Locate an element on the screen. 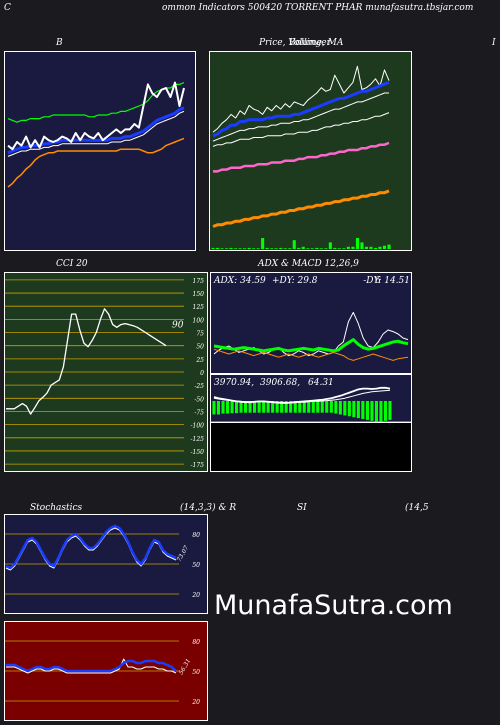  price-ma-title: Price, Volume, MA is located at coordinates (301, 43).